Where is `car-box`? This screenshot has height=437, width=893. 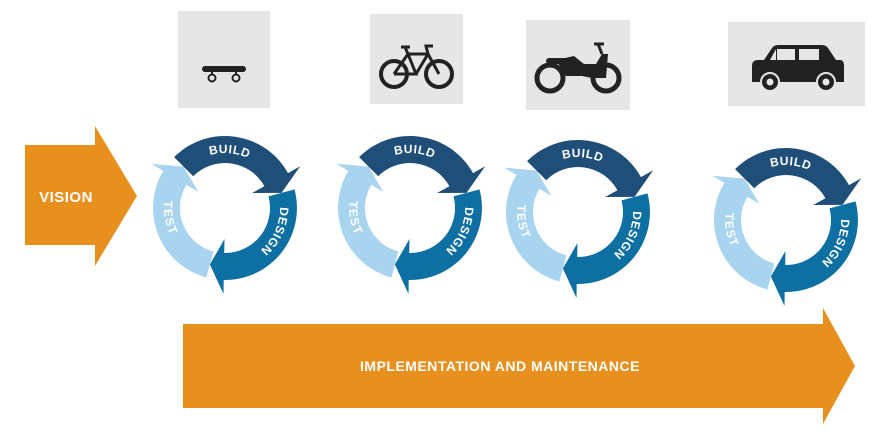 car-box is located at coordinates (796, 64).